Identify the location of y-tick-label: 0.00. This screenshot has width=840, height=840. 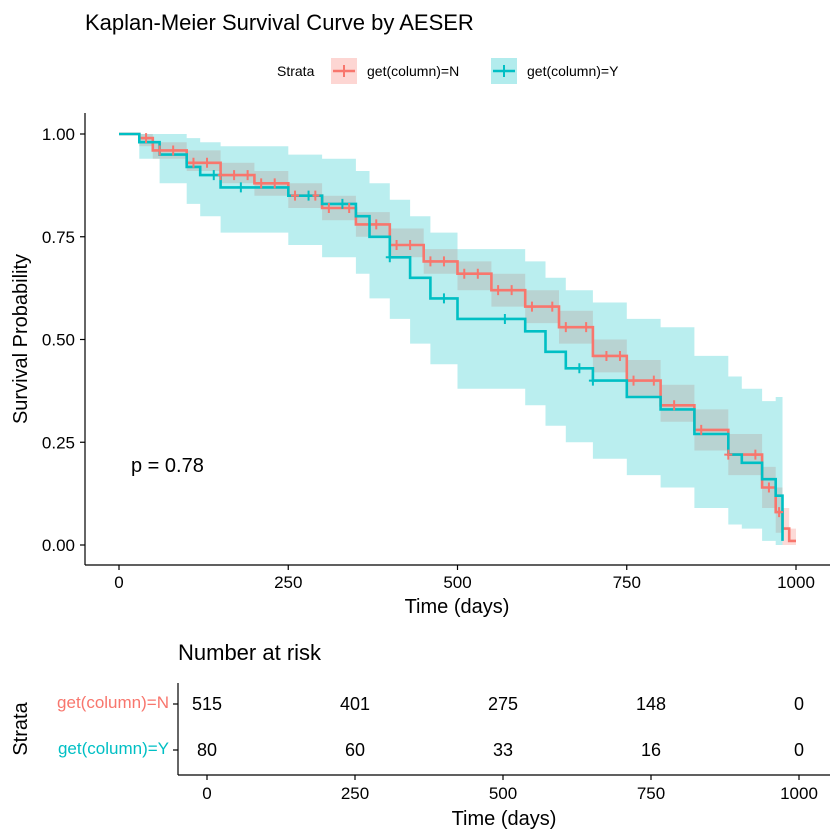
(58, 545).